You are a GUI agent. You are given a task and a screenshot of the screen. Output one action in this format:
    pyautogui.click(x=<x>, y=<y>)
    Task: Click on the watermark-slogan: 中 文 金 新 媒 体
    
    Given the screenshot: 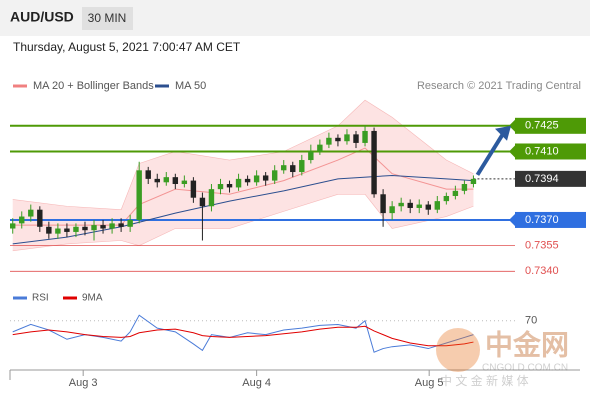 What is the action you would take?
    pyautogui.click(x=484, y=380)
    